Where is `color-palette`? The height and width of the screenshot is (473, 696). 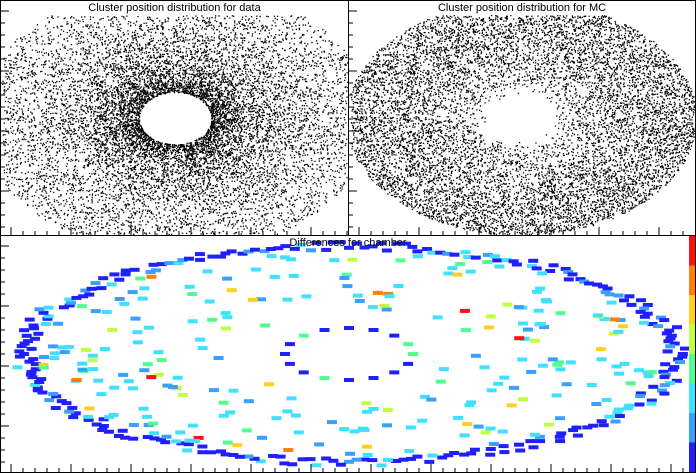 color-palette is located at coordinates (692, 354).